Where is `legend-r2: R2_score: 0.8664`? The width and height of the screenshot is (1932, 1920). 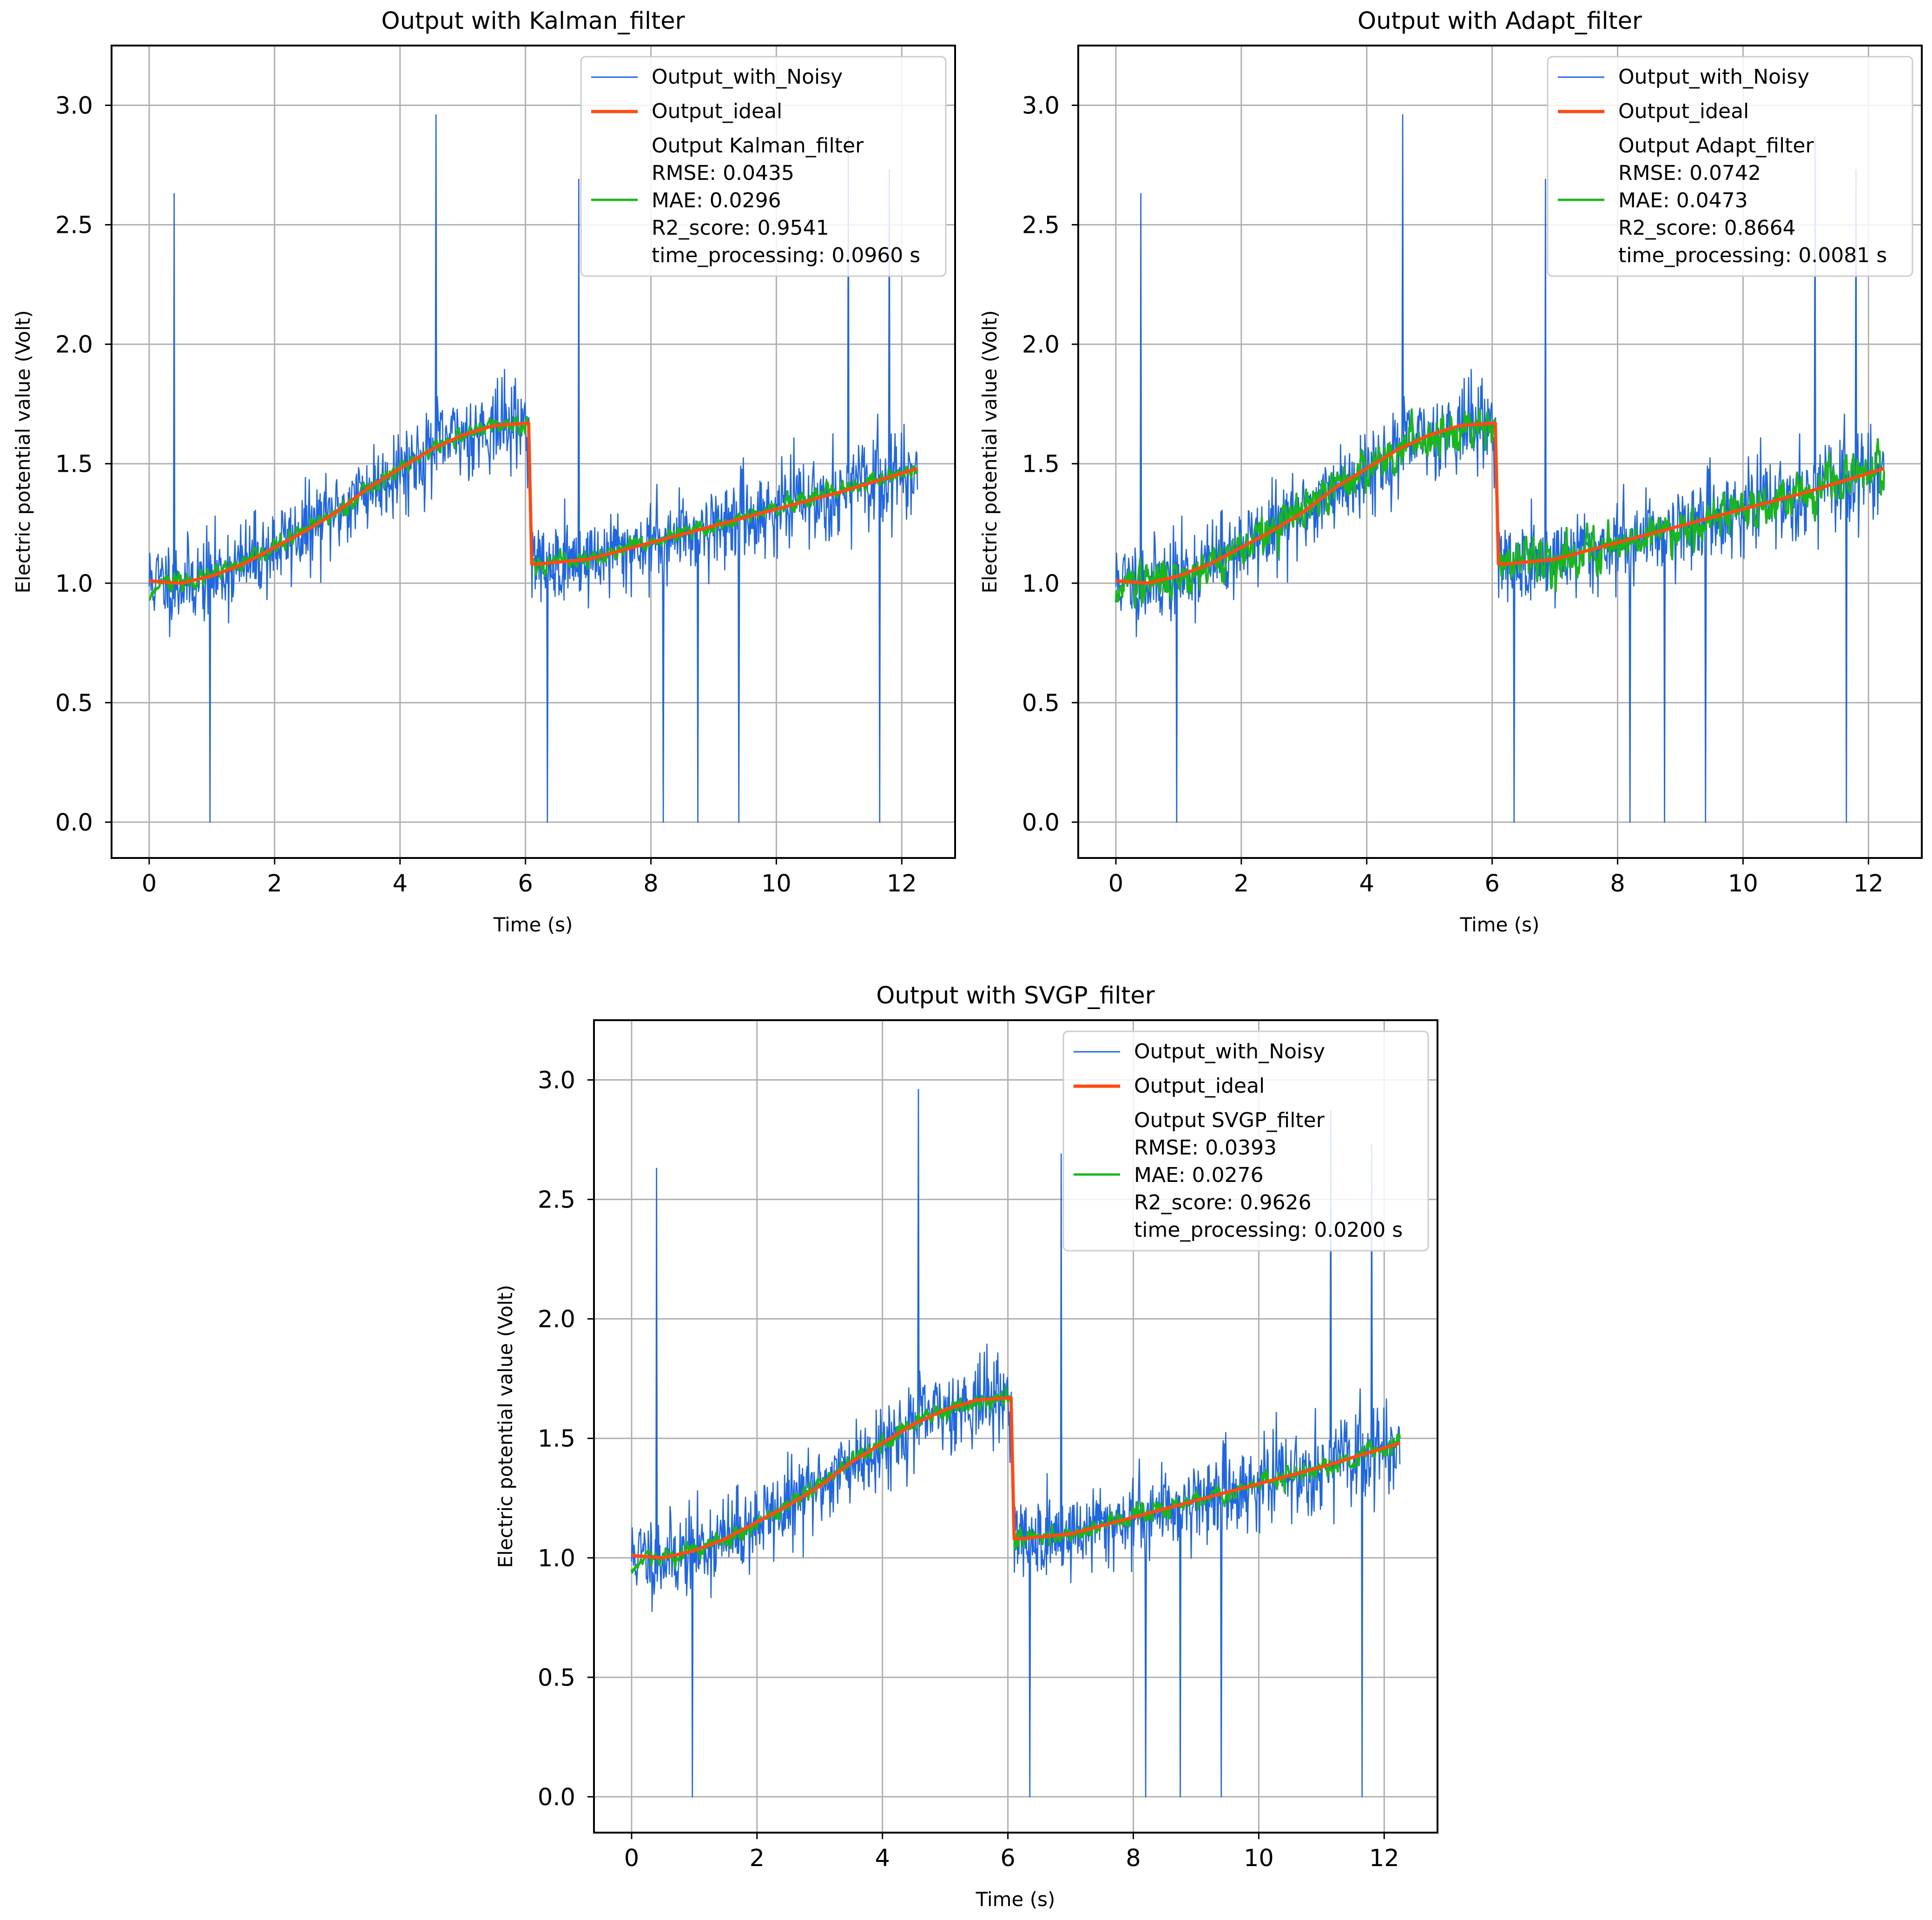
legend-r2: R2_score: 0.8664 is located at coordinates (1707, 228).